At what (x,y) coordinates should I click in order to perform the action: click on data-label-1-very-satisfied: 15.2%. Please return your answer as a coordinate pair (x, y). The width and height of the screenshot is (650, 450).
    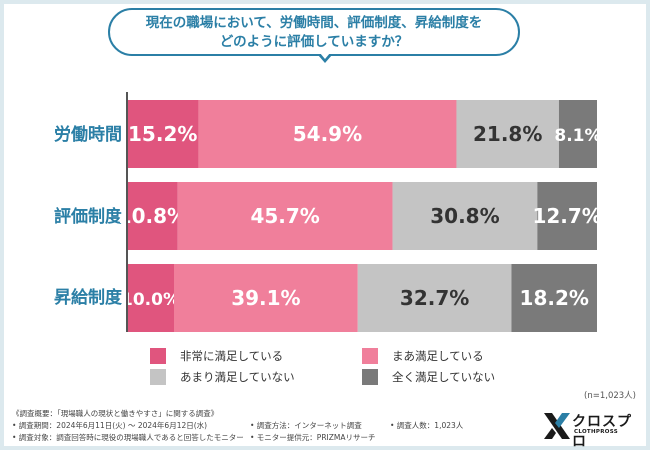
    Looking at the image, I should click on (162, 134).